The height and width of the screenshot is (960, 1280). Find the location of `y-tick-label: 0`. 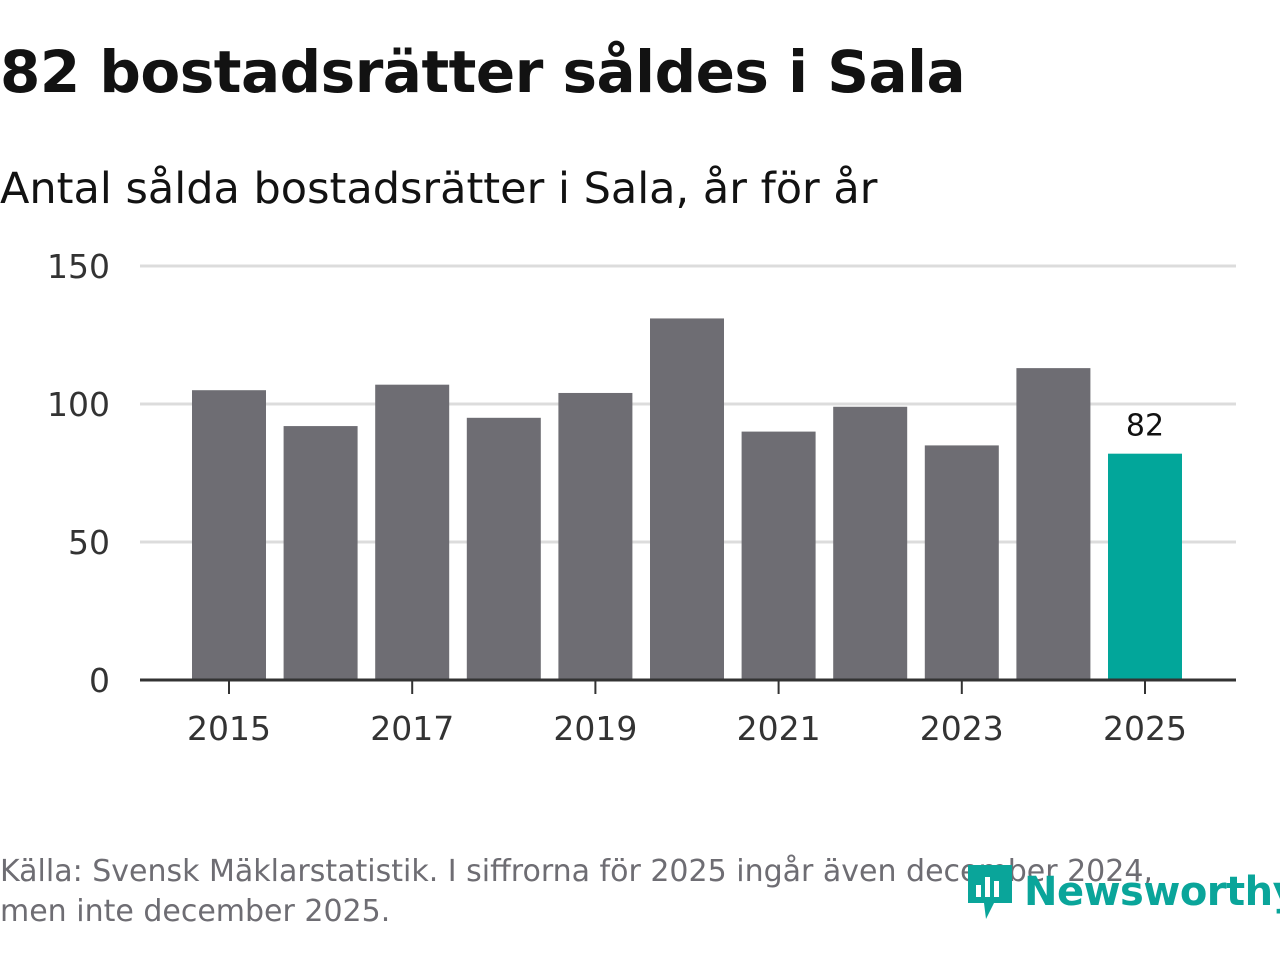

y-tick-label: 0 is located at coordinates (99, 680).